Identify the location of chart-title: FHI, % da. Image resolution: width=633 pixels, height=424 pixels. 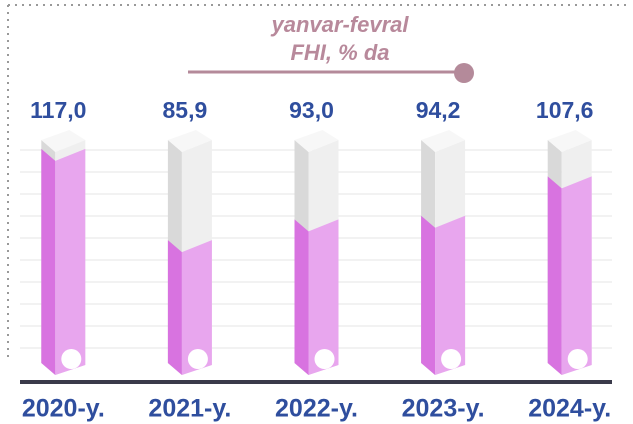
(339, 52).